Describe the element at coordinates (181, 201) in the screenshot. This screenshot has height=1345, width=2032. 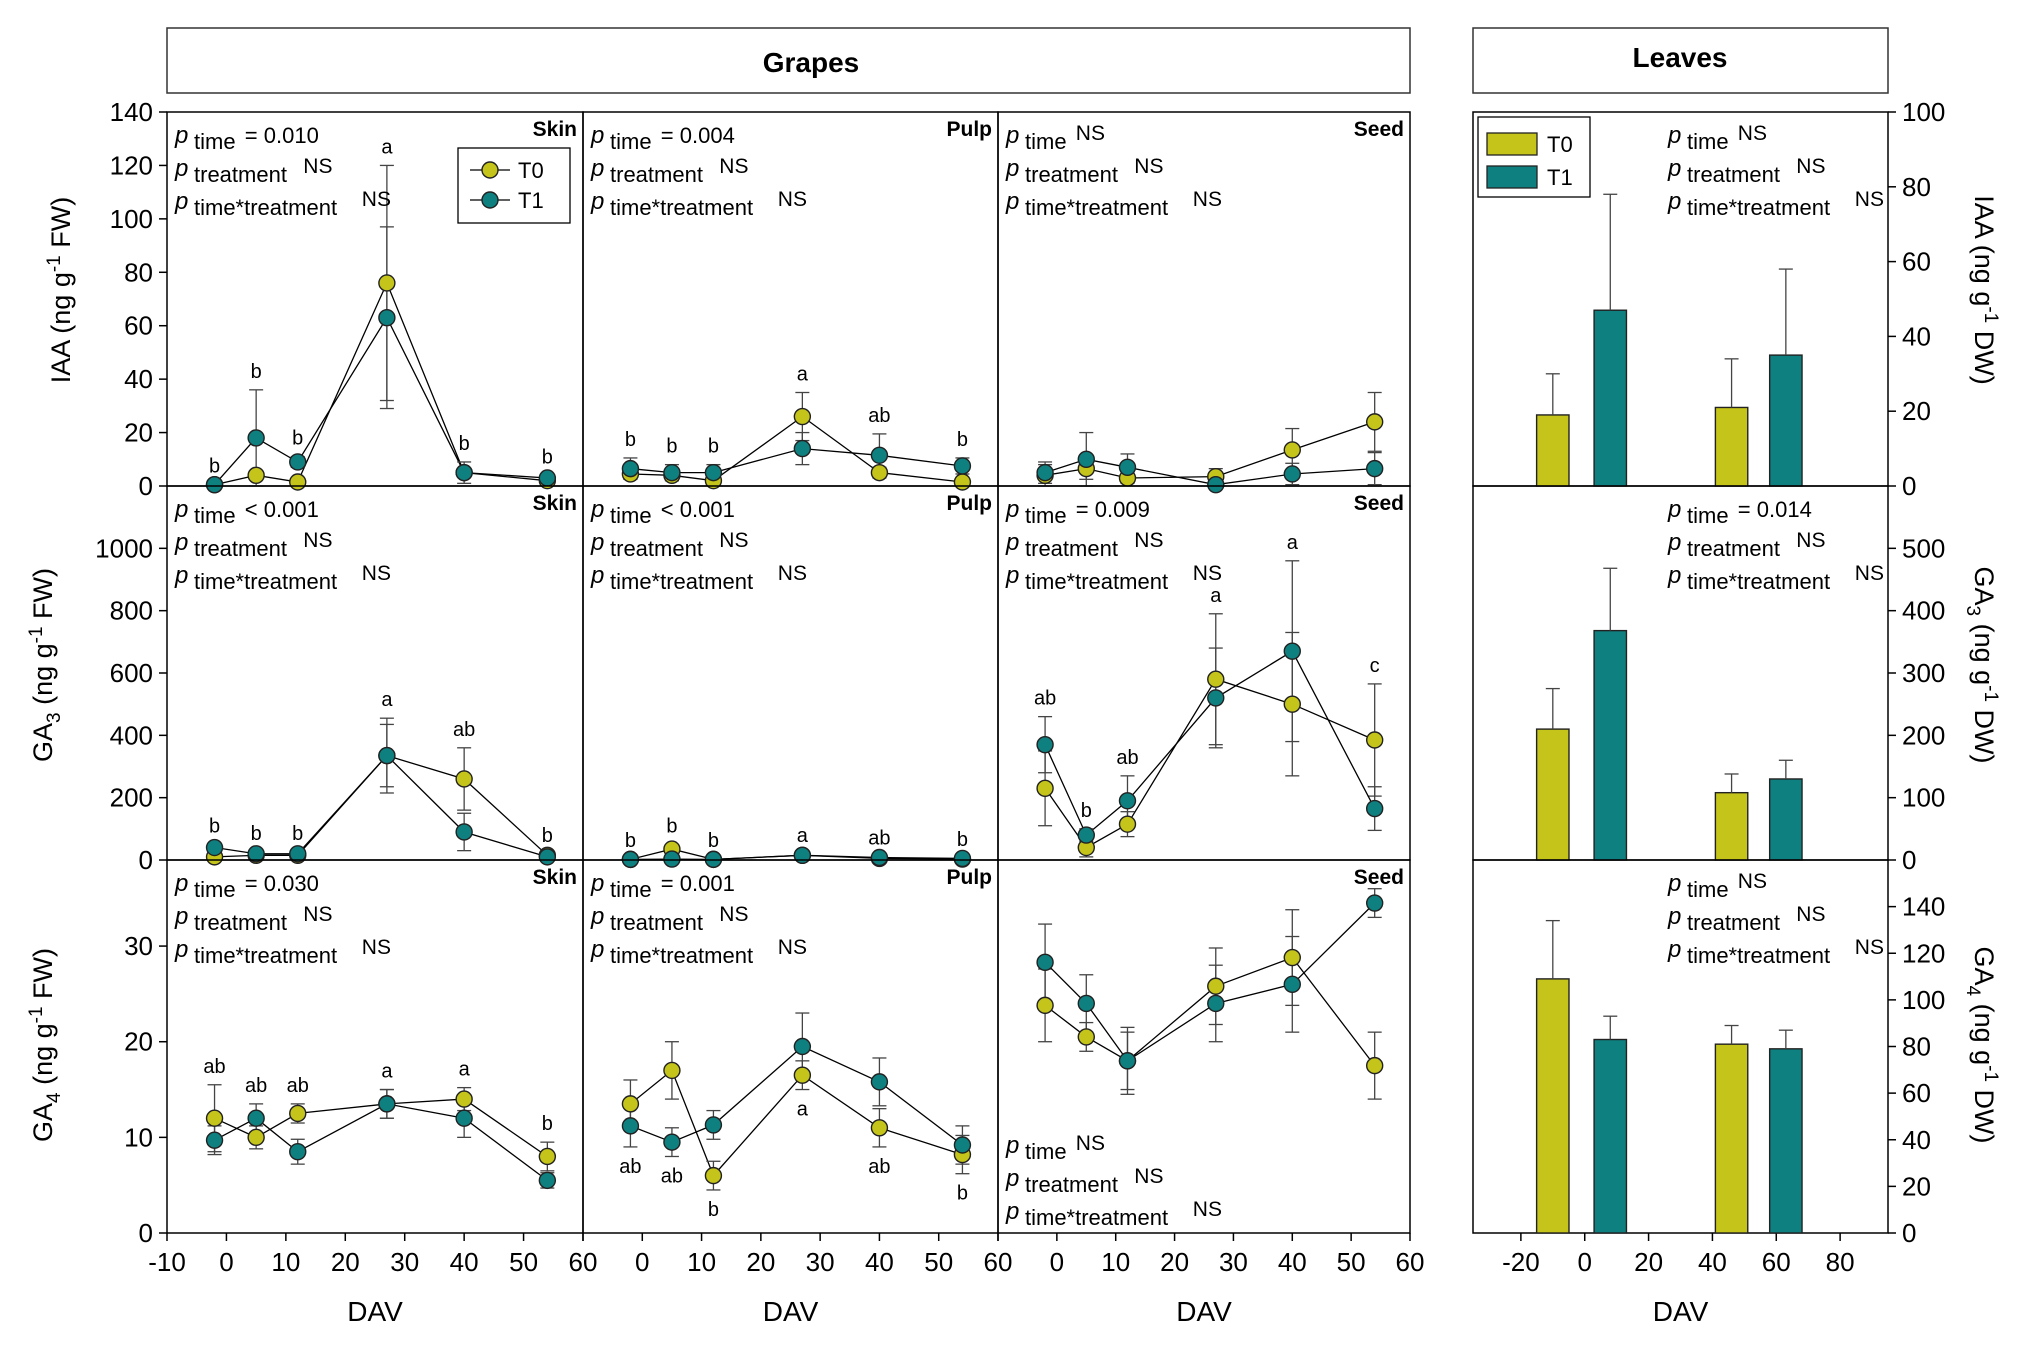
I see `p-symbol-iaa-skin: p` at that location.